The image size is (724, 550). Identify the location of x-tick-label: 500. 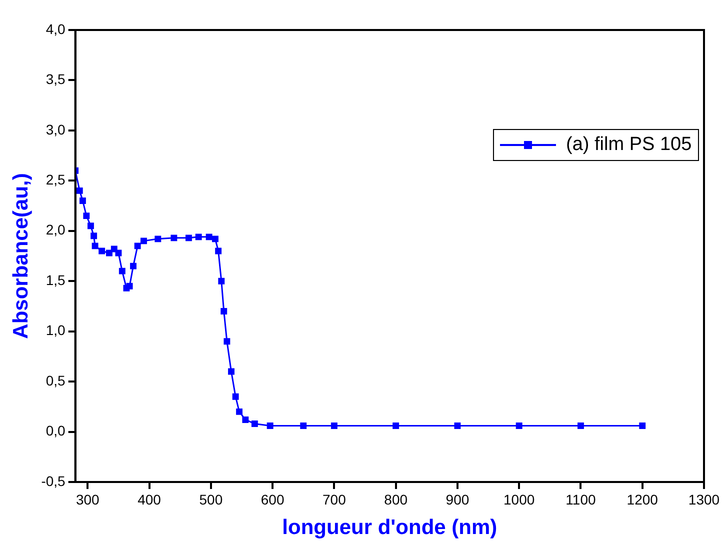
(211, 499).